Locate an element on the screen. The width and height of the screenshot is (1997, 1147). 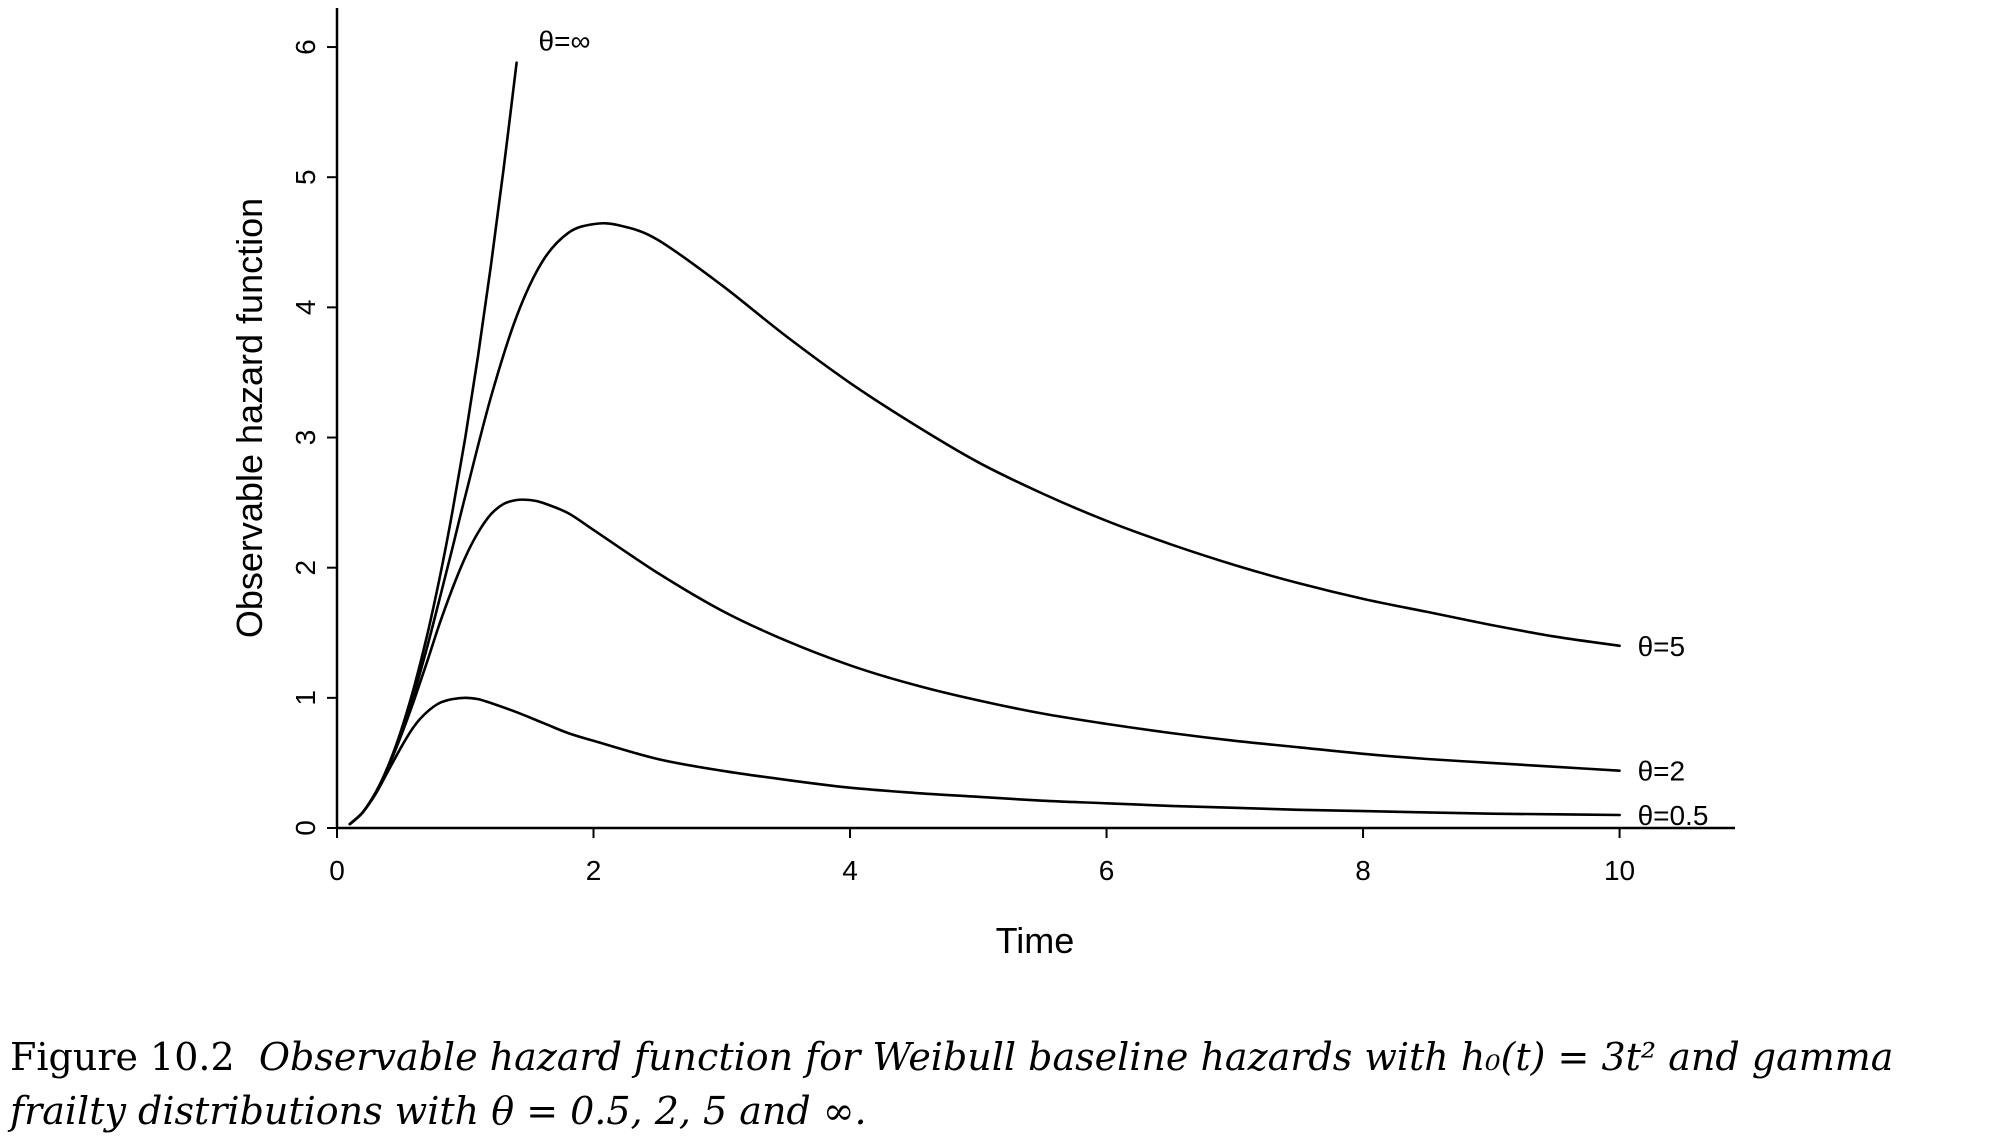
series-label: θ=0.5 is located at coordinates (1673, 815).